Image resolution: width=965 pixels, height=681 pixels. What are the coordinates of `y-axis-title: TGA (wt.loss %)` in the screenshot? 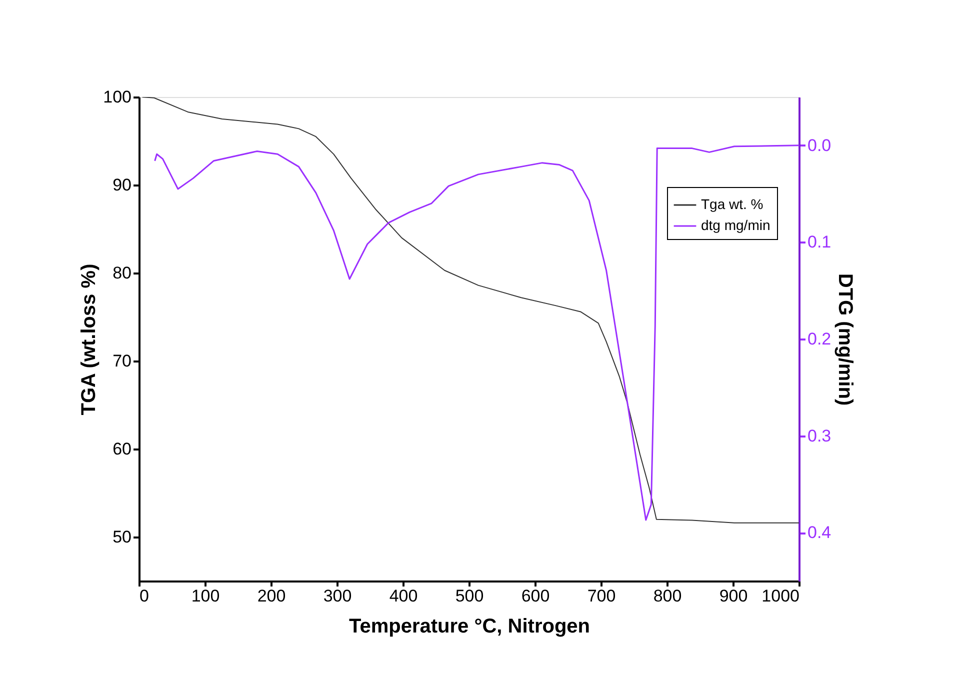 It's located at (89, 340).